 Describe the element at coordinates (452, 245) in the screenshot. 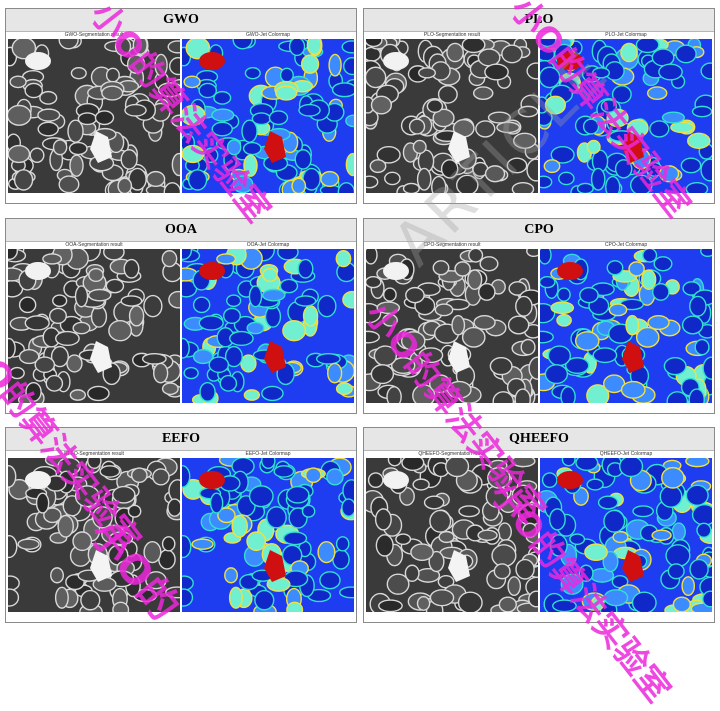

I see `segmentation-label: CPO-Segmentation result` at that location.